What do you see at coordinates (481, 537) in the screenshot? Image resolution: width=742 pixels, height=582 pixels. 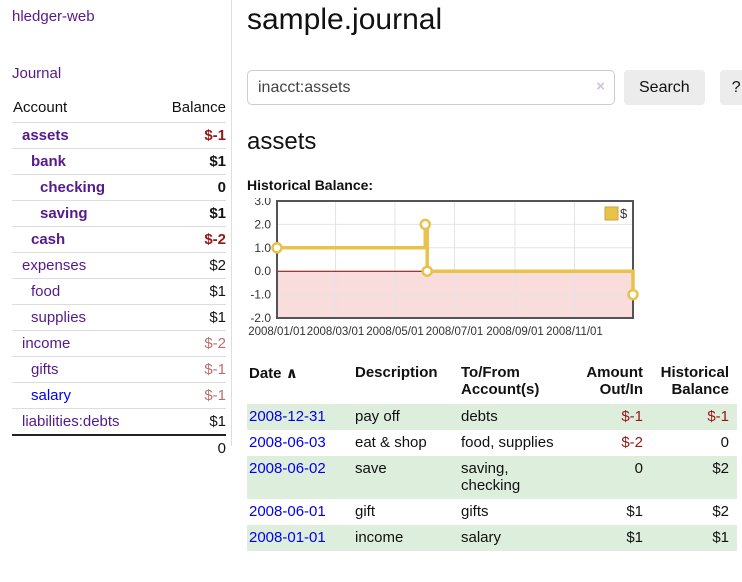 I see `transaction-accounts: salary` at bounding box center [481, 537].